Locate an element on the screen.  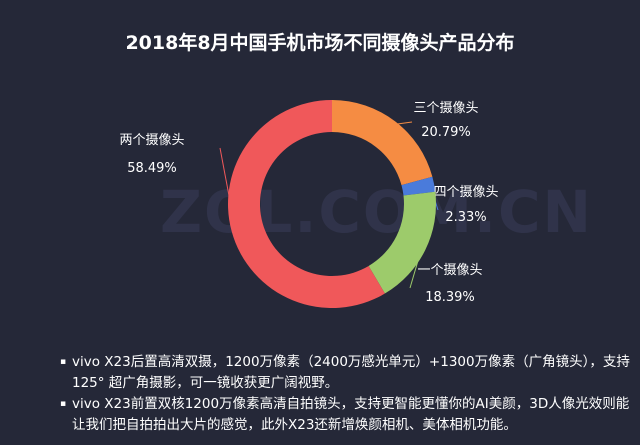
slice-label: 四个摄像头 is located at coordinates (465, 192).